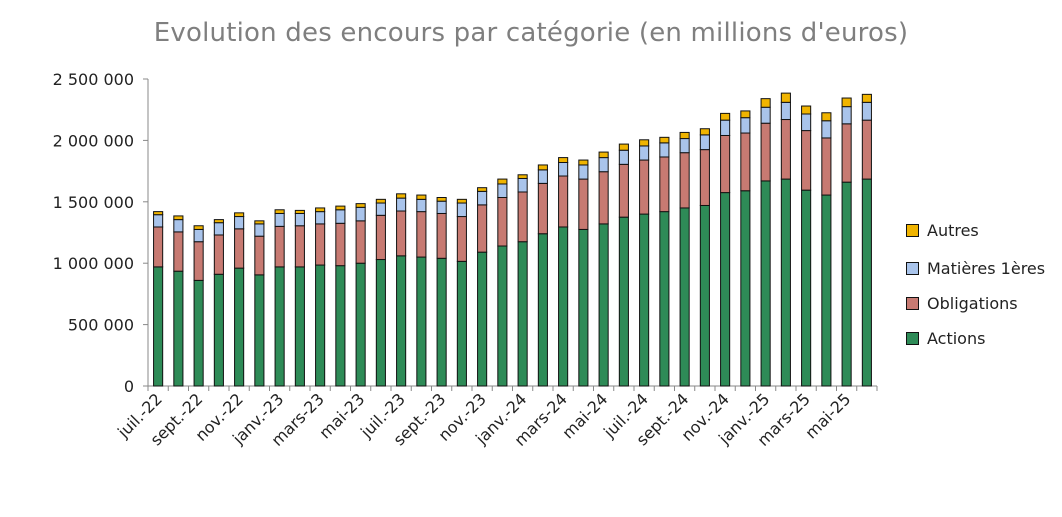 The height and width of the screenshot is (517, 1062). Describe the element at coordinates (986, 268) in the screenshot. I see `legend-label-matieres: Matières 1ères` at that location.